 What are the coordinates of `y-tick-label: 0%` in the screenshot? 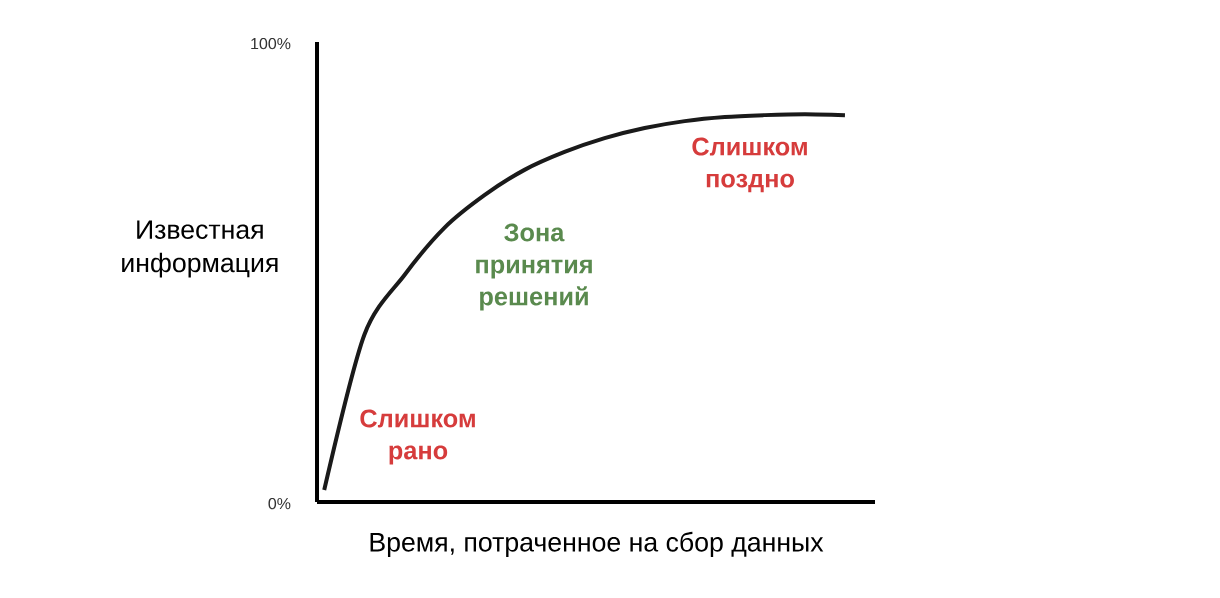 It's located at (279, 503).